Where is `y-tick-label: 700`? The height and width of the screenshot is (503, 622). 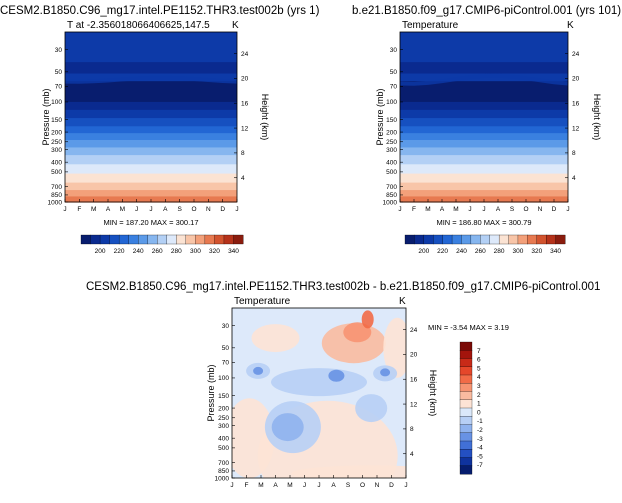 y-tick-label: 700 is located at coordinates (391, 187).